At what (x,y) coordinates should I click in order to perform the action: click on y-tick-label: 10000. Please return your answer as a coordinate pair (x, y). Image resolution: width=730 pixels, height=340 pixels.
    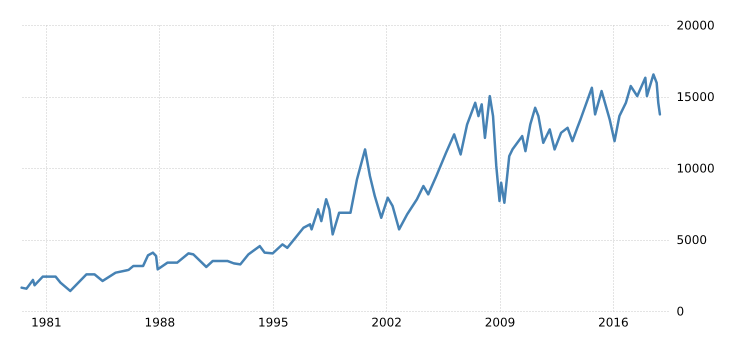
    Looking at the image, I should click on (695, 169).